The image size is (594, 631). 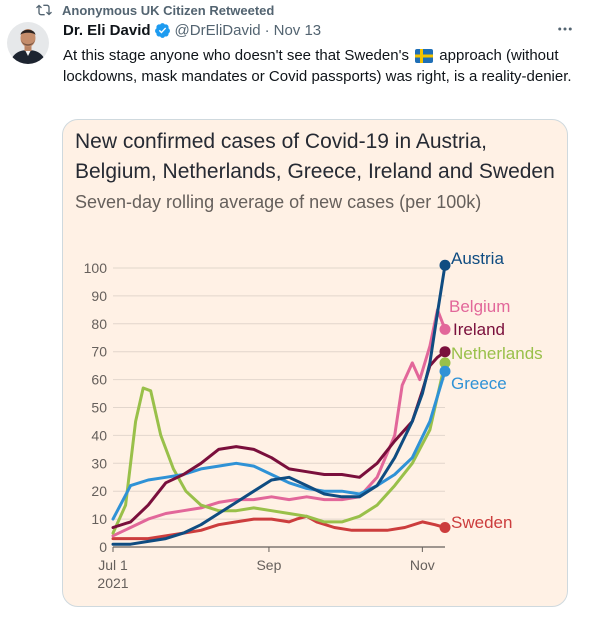 I want to click on x-tick-label: Nov, so click(x=422, y=565).